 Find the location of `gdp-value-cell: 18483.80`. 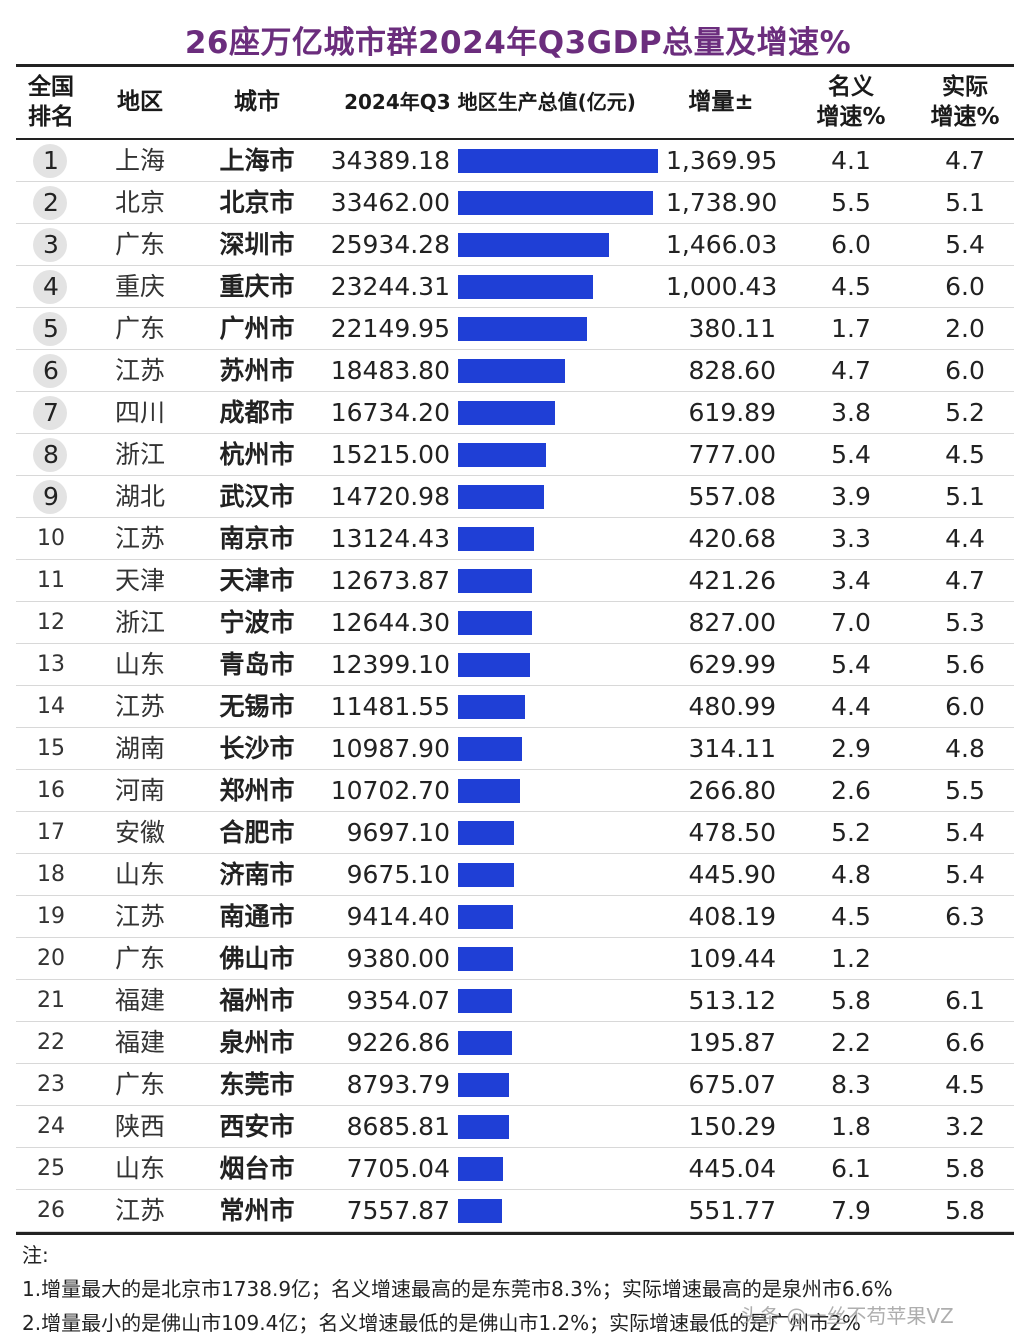

gdp-value-cell: 18483.80 is located at coordinates (390, 370).